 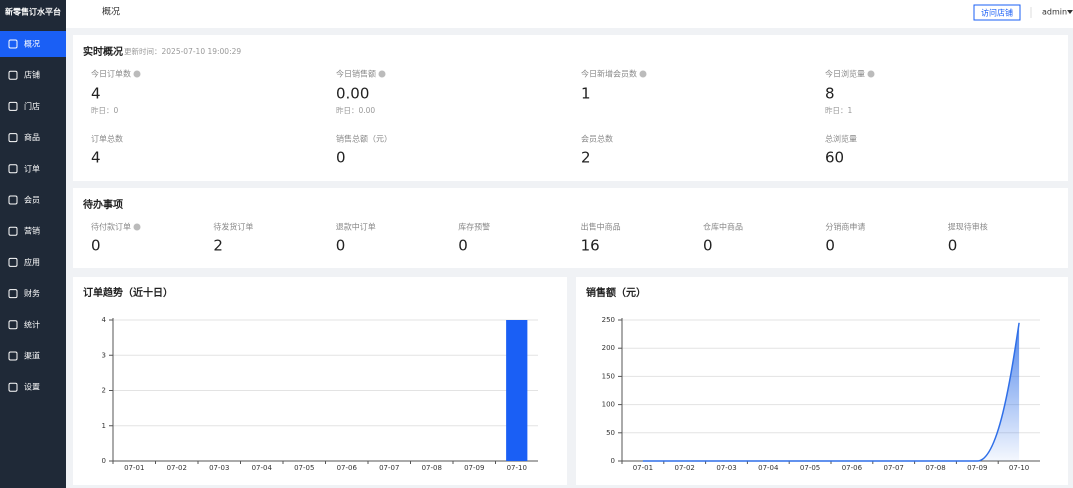 What do you see at coordinates (643, 468) in the screenshot?
I see `x-tick-label: 07-01` at bounding box center [643, 468].